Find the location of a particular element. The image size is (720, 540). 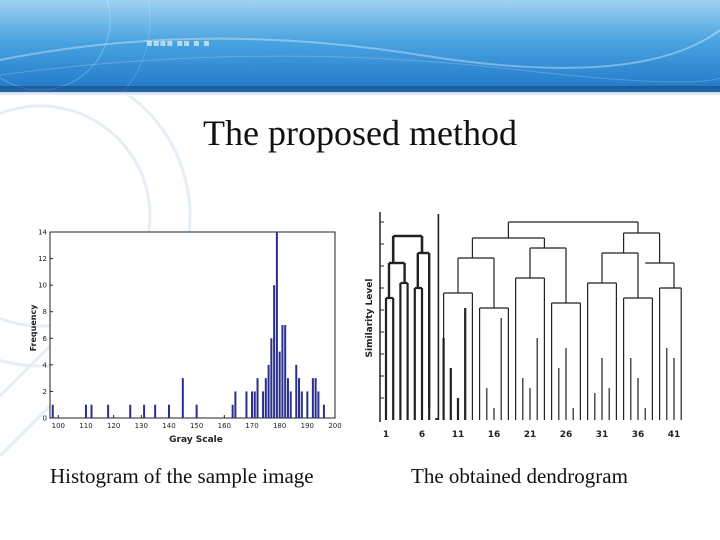

dendrogram-tick-label: 21 is located at coordinates (530, 435).